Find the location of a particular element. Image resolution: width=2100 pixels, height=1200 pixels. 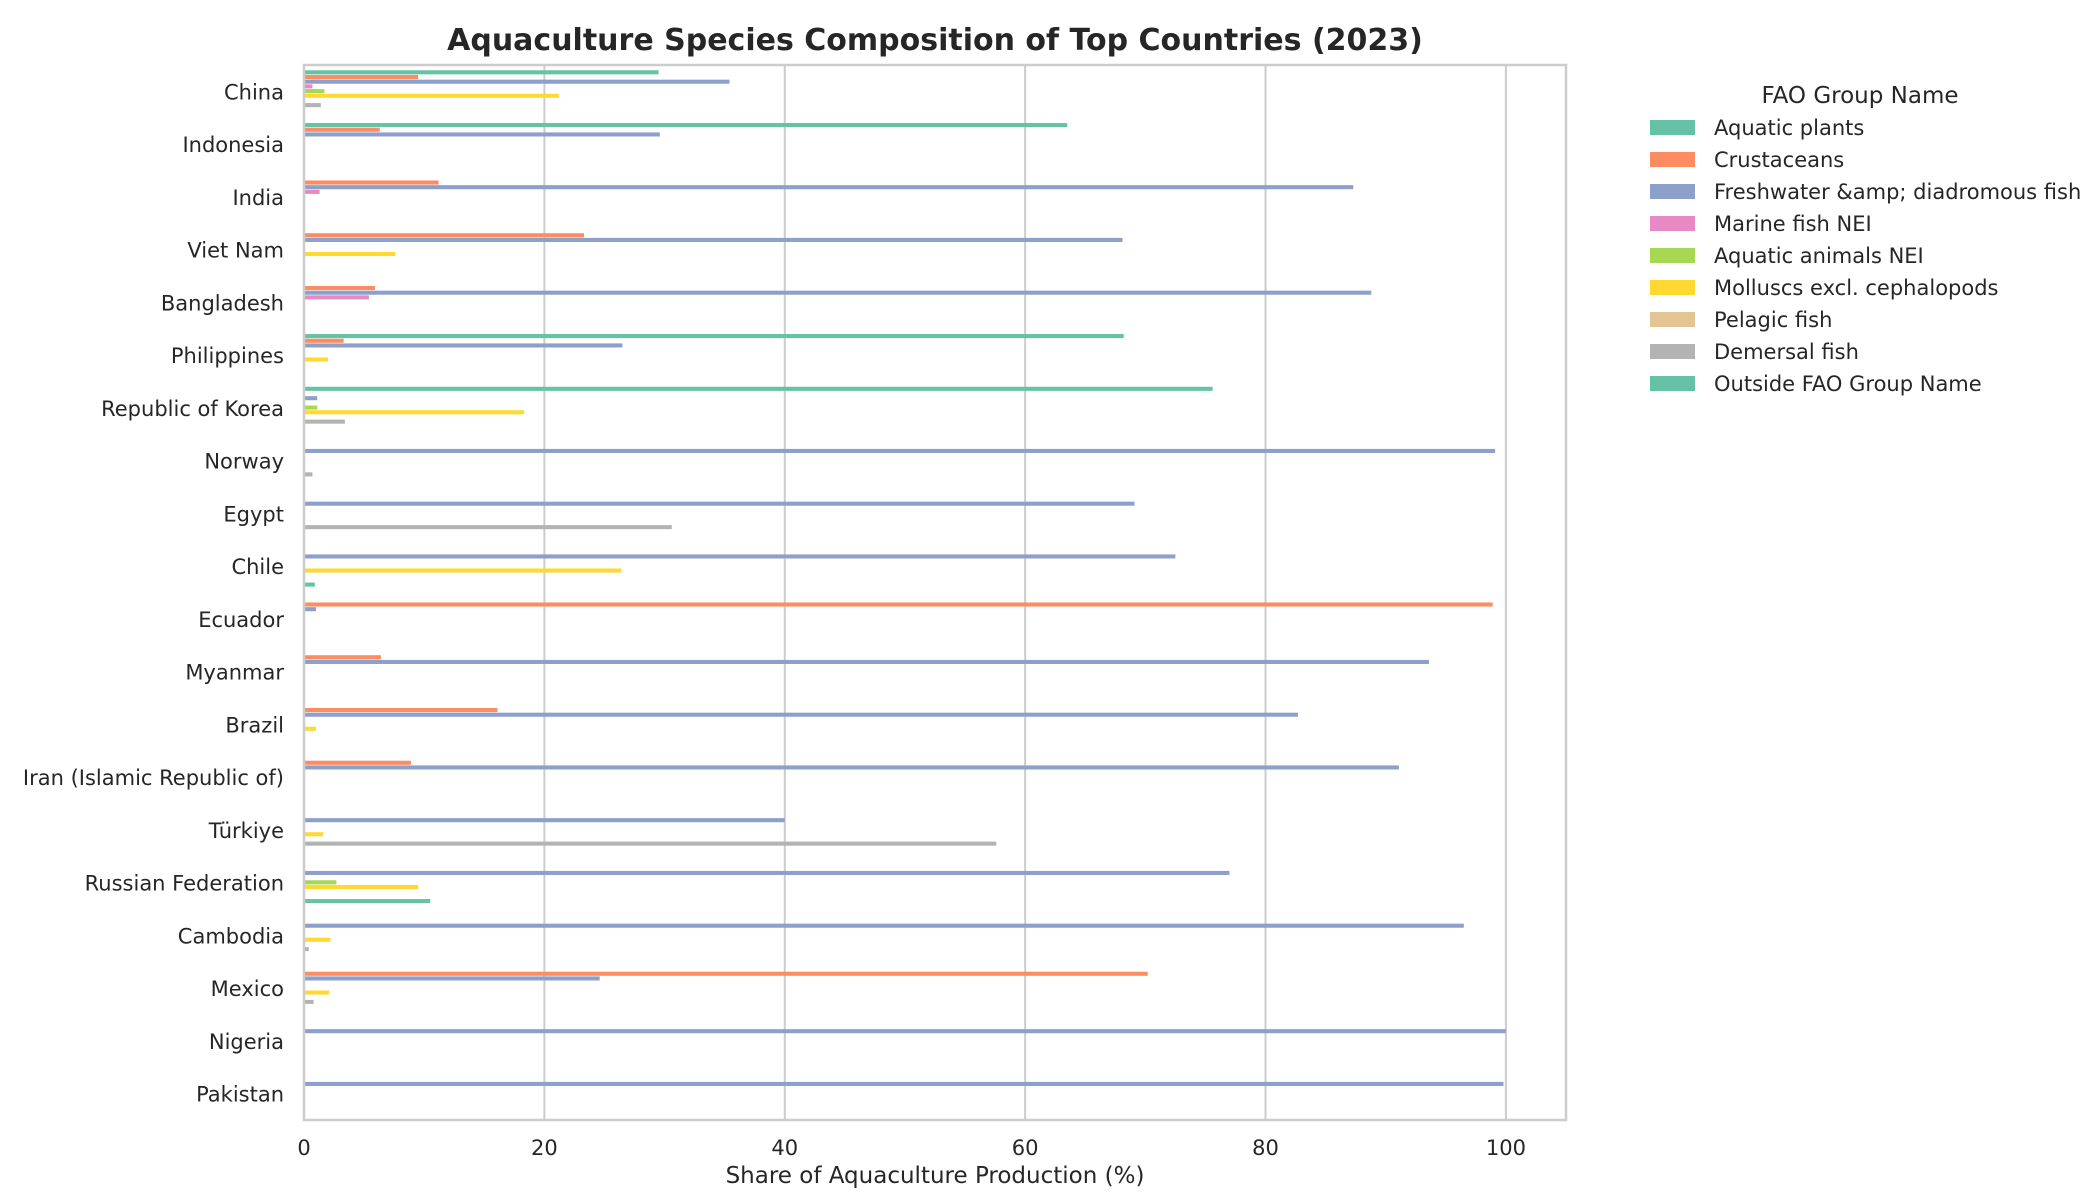

legend-label: Molluscs excl. cephalopods is located at coordinates (1856, 288).